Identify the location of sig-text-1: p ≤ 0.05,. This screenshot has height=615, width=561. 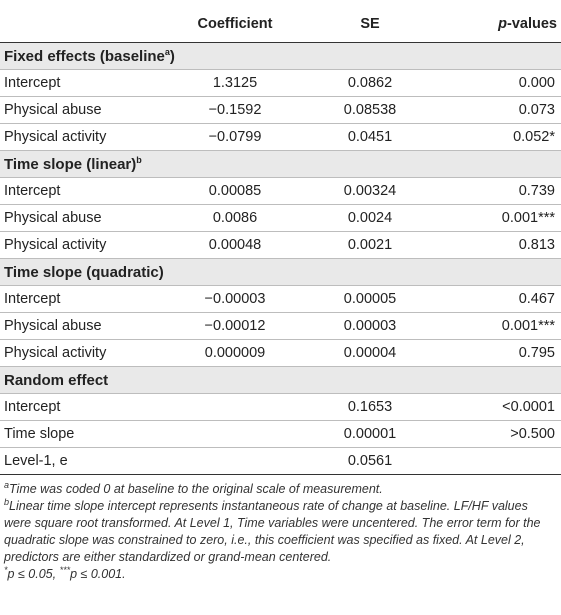
(33, 574).